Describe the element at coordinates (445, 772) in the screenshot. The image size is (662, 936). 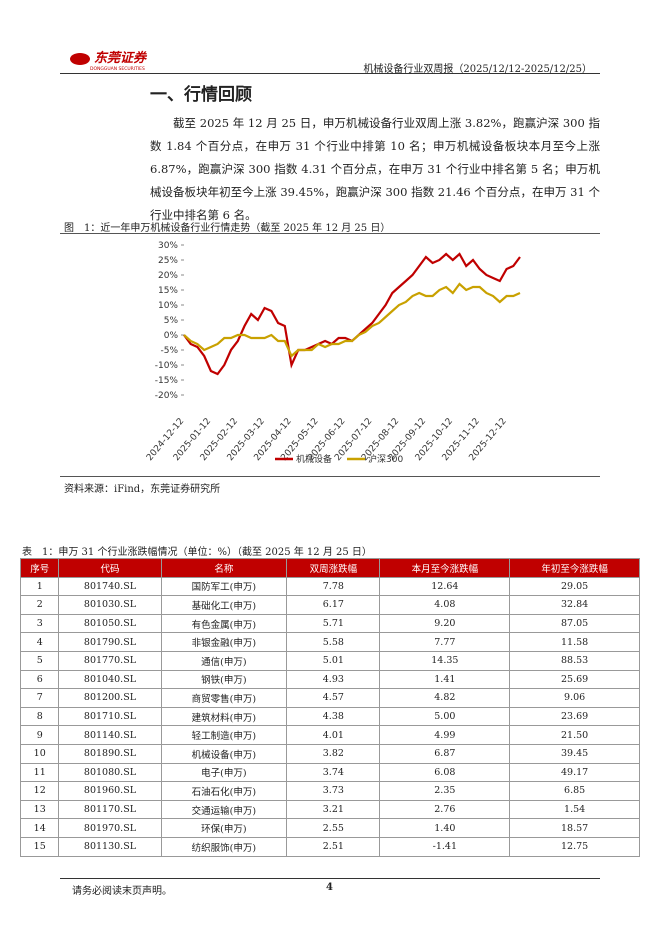
I see `table-cell: 6.08` at that location.